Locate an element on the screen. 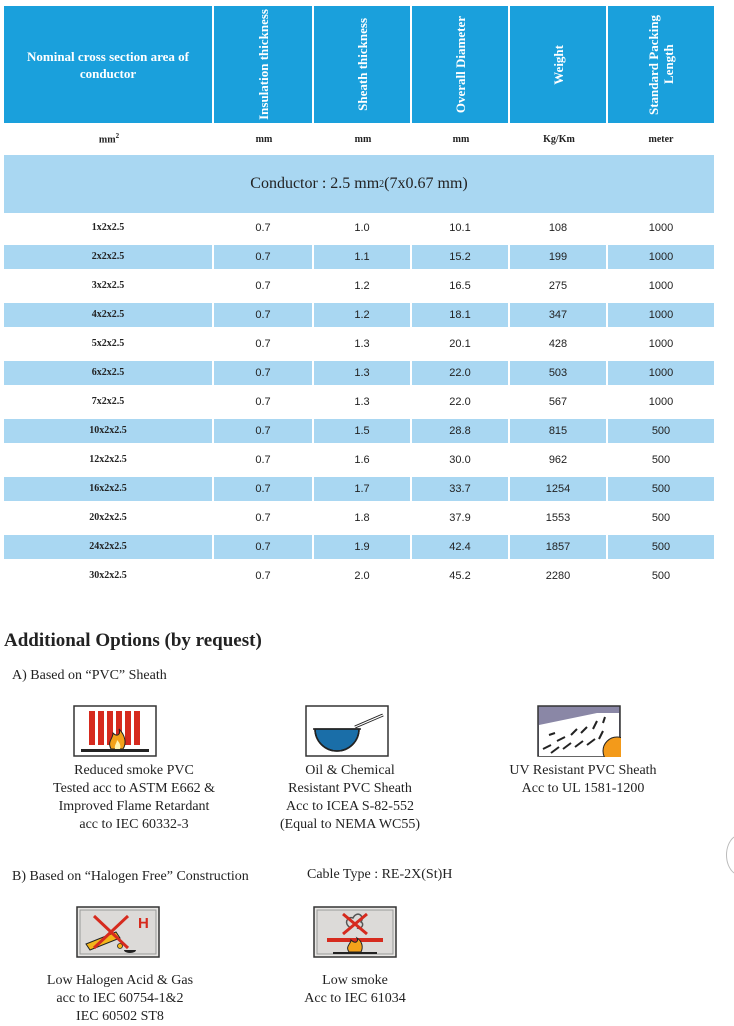  table-row: 7x2x2.5 0.7 1.3 22.0 567 1000 is located at coordinates (359, 401).